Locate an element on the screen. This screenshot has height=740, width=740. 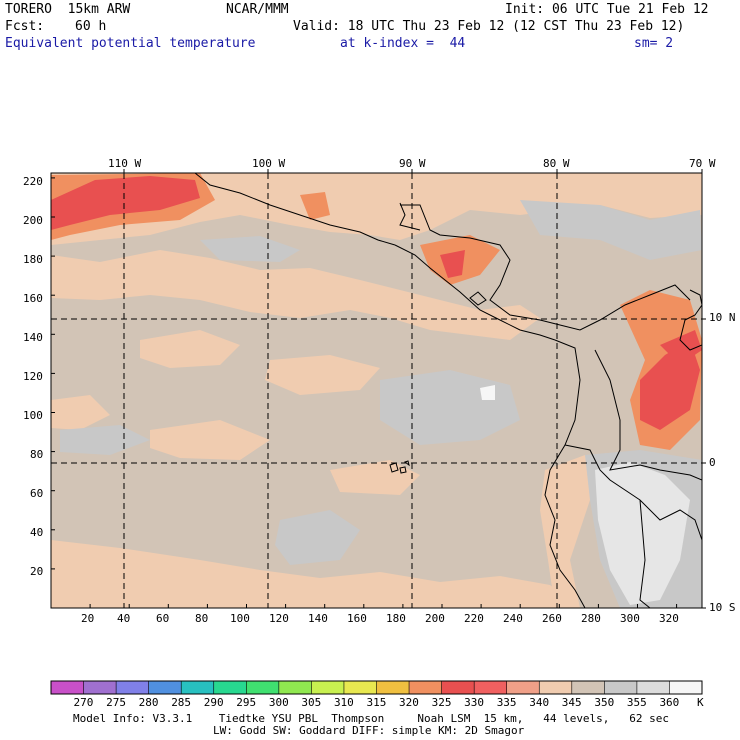
forecast-hour: 60 h is located at coordinates (91, 26).